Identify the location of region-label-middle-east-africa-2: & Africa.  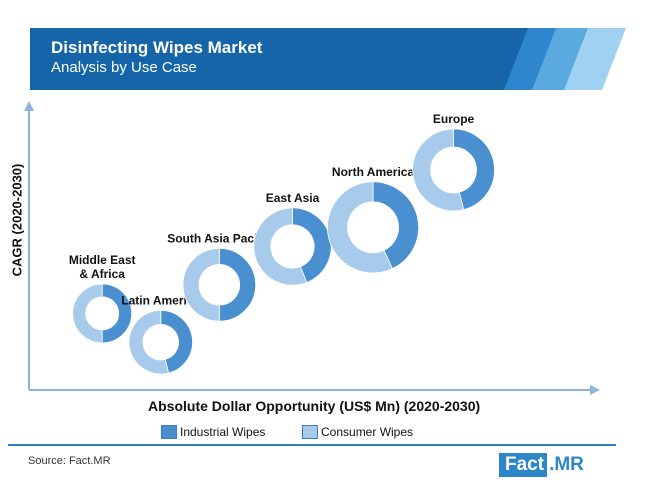
(102, 274).